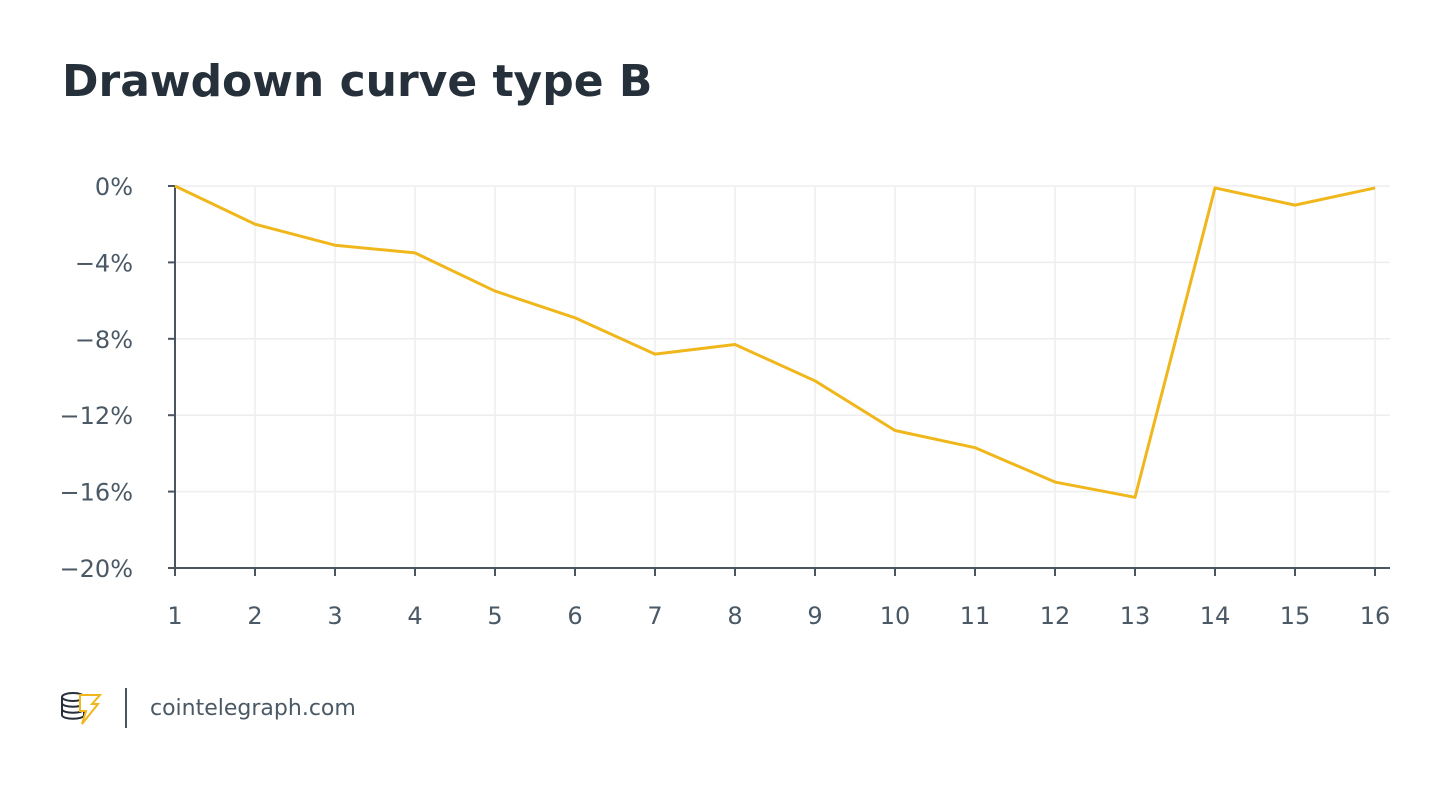 Image resolution: width=1450 pixels, height=789 pixels. What do you see at coordinates (574, 616) in the screenshot?
I see `x-tick-label: 6` at bounding box center [574, 616].